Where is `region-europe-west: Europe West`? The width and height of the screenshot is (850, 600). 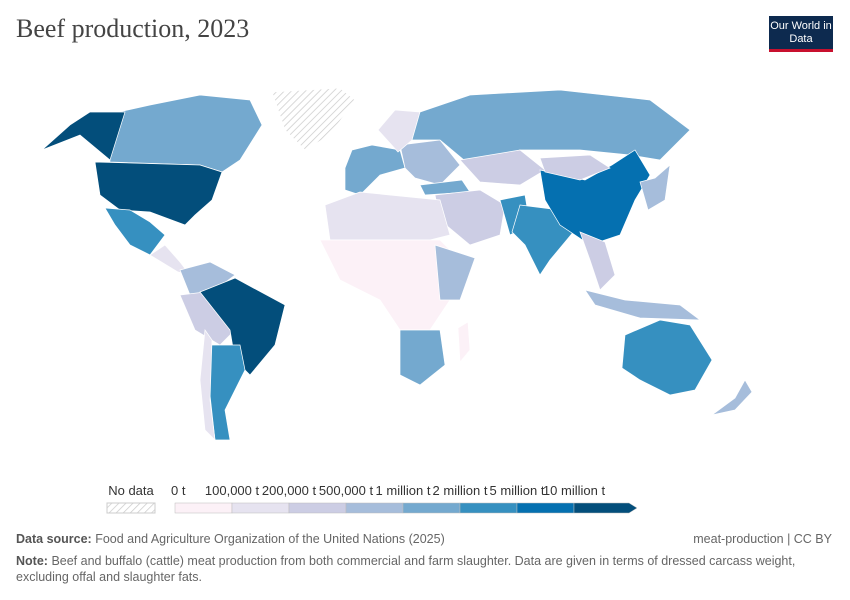
region-europe-west: Europe West is located at coordinates (375, 170).